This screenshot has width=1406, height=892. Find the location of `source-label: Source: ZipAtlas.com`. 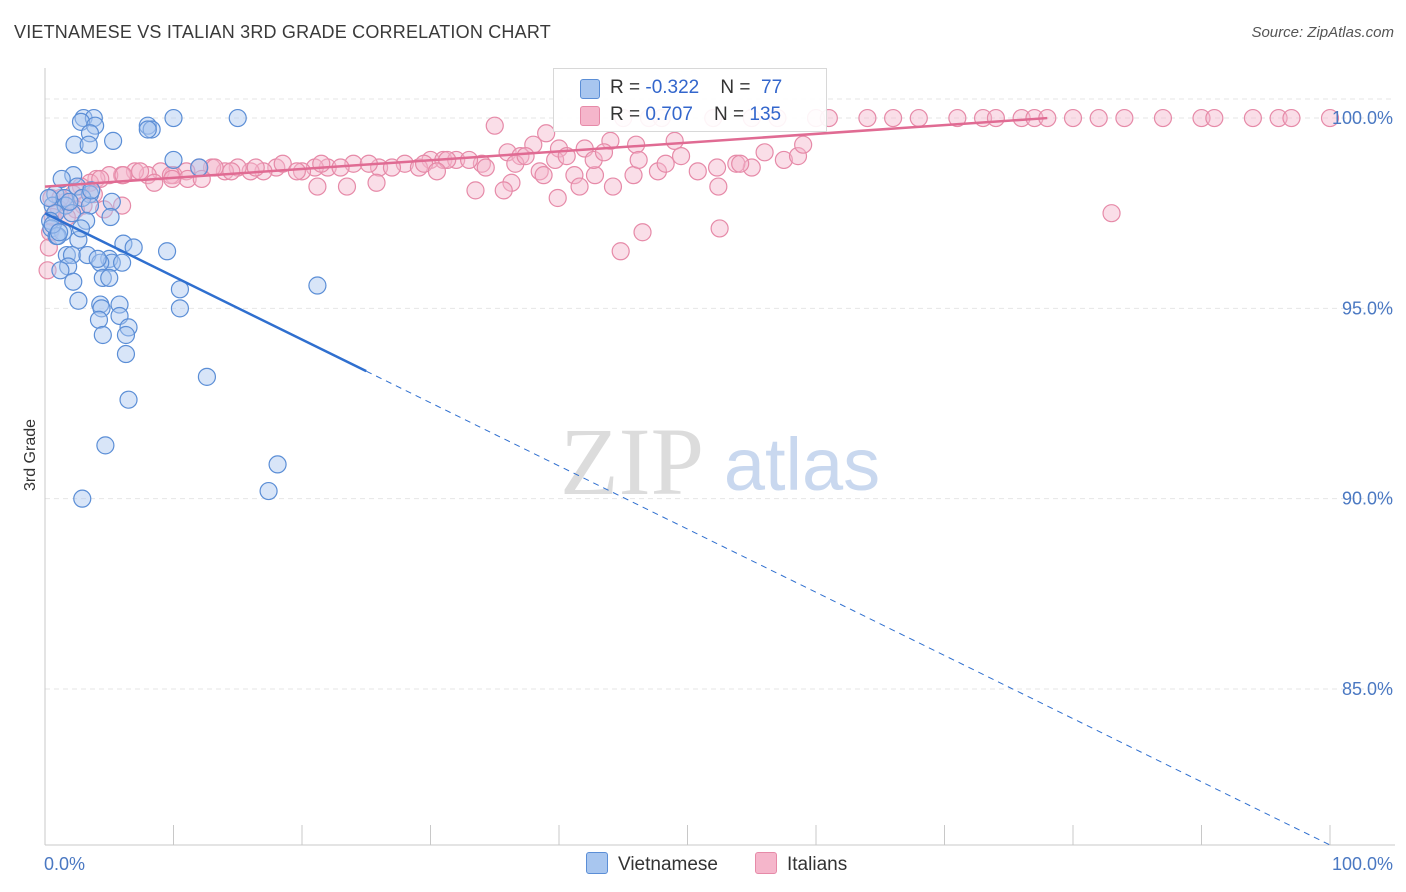

source-label: Source: ZipAtlas.com is located at coordinates (1322, 32).